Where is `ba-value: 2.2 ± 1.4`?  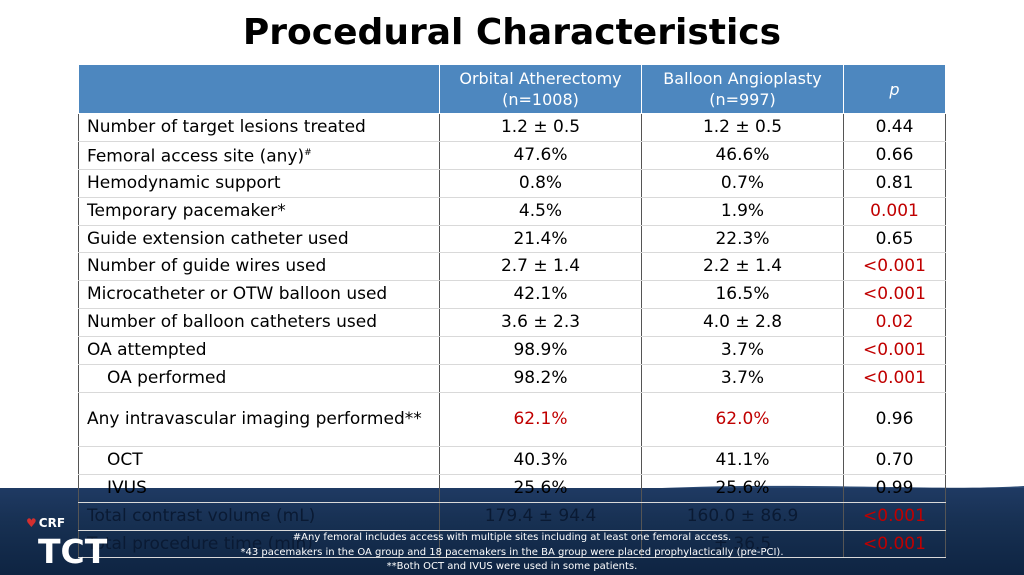
ba-value: 2.2 ± 1.4 is located at coordinates (742, 267).